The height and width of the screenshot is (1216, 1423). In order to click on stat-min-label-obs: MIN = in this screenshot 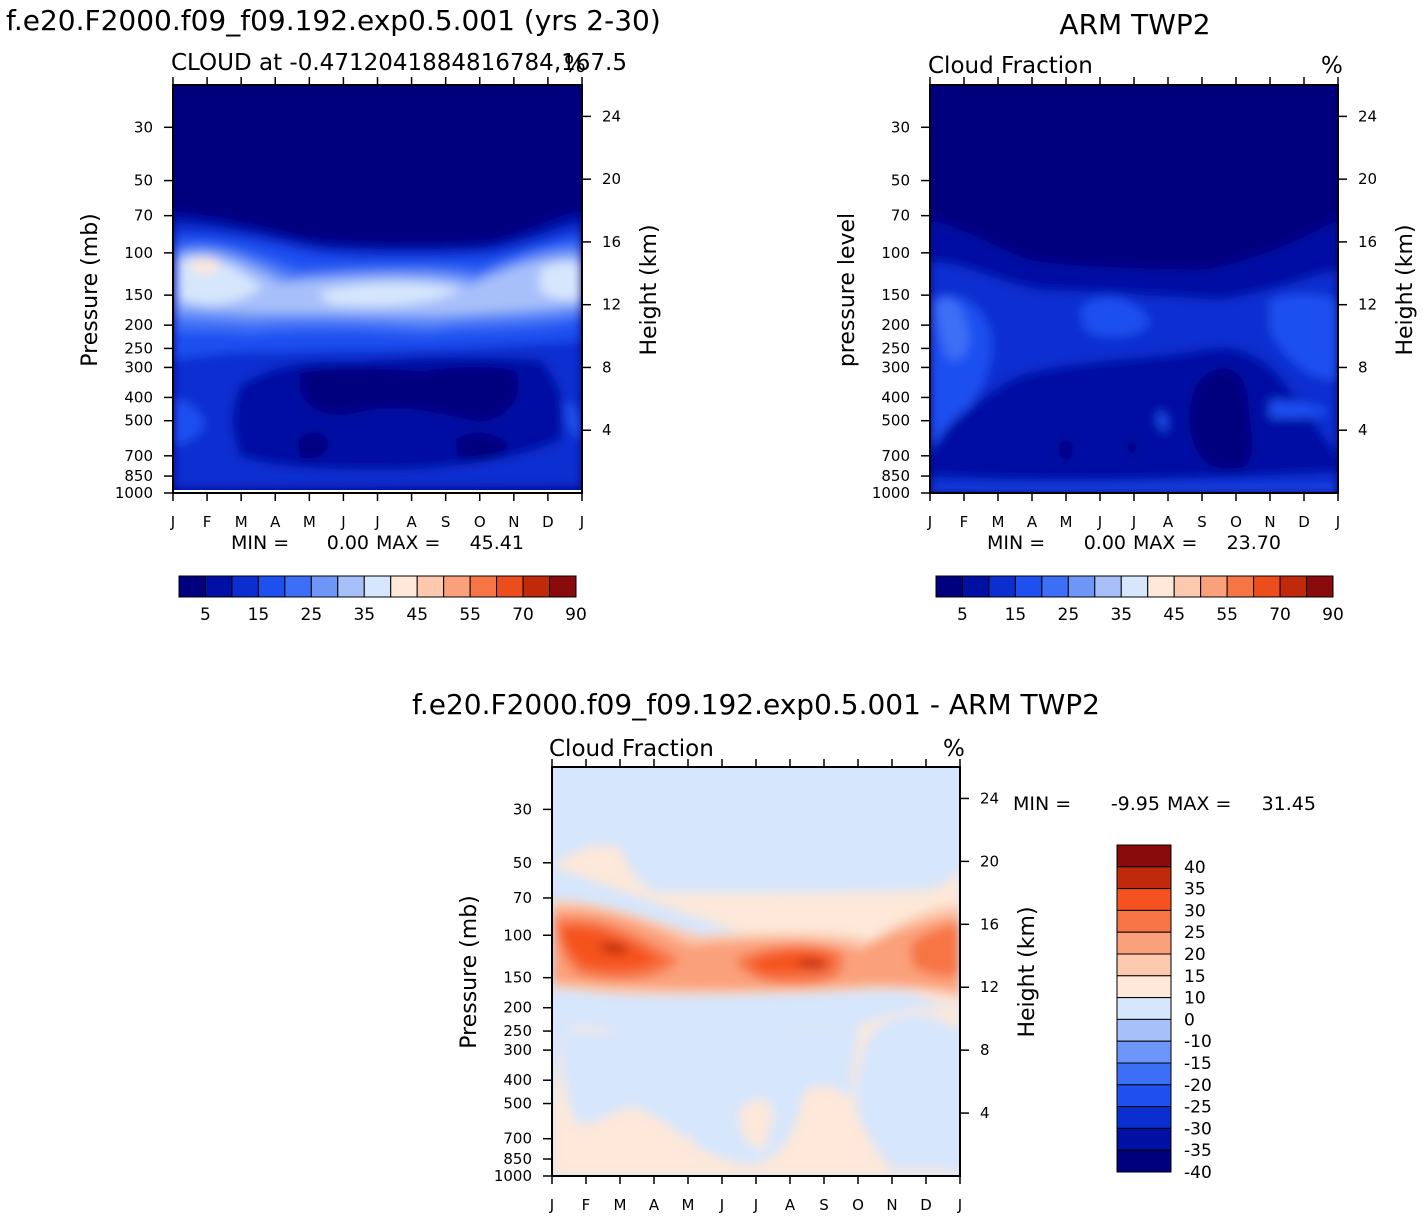, I will do `click(1016, 543)`.